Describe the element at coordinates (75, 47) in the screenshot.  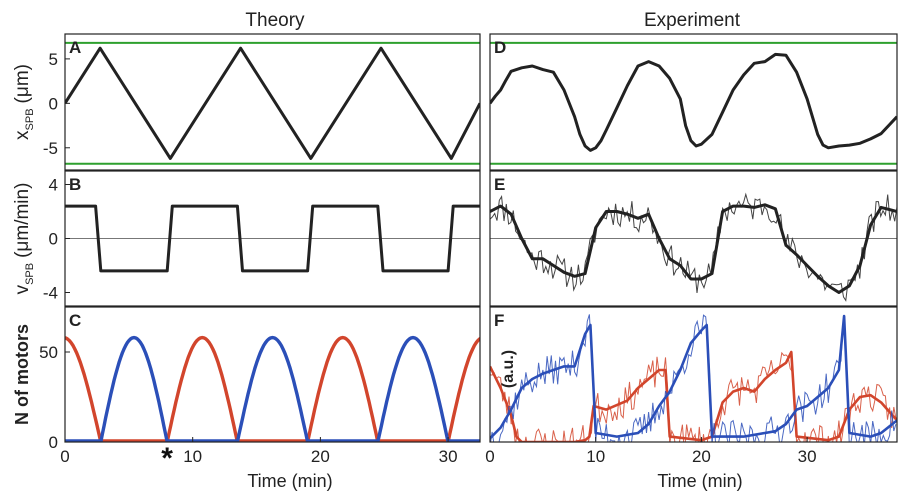
I see `panel-label-a: A` at that location.